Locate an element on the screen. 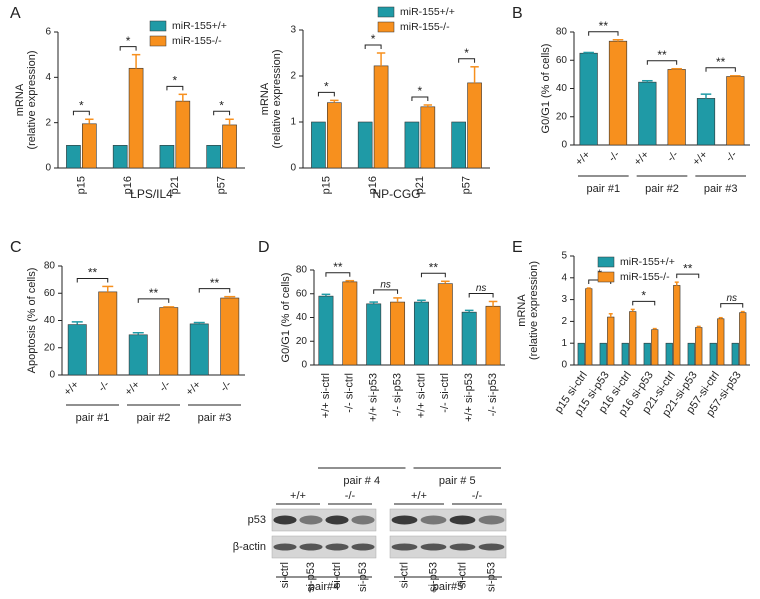 Image resolution: width=760 pixels, height=599 pixels. group-label: pair #1 is located at coordinates (604, 189).